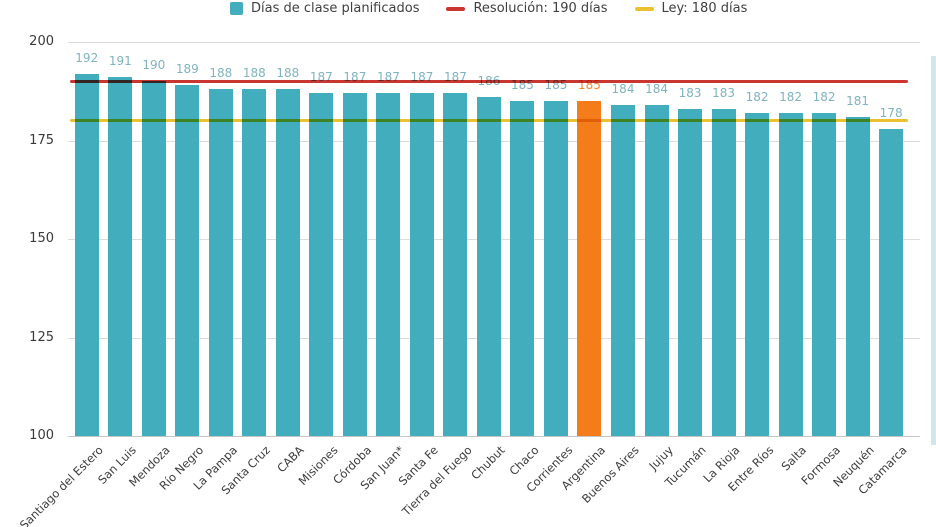  What do you see at coordinates (236, 8) in the screenshot?
I see `bar-swatch-icon` at bounding box center [236, 8].